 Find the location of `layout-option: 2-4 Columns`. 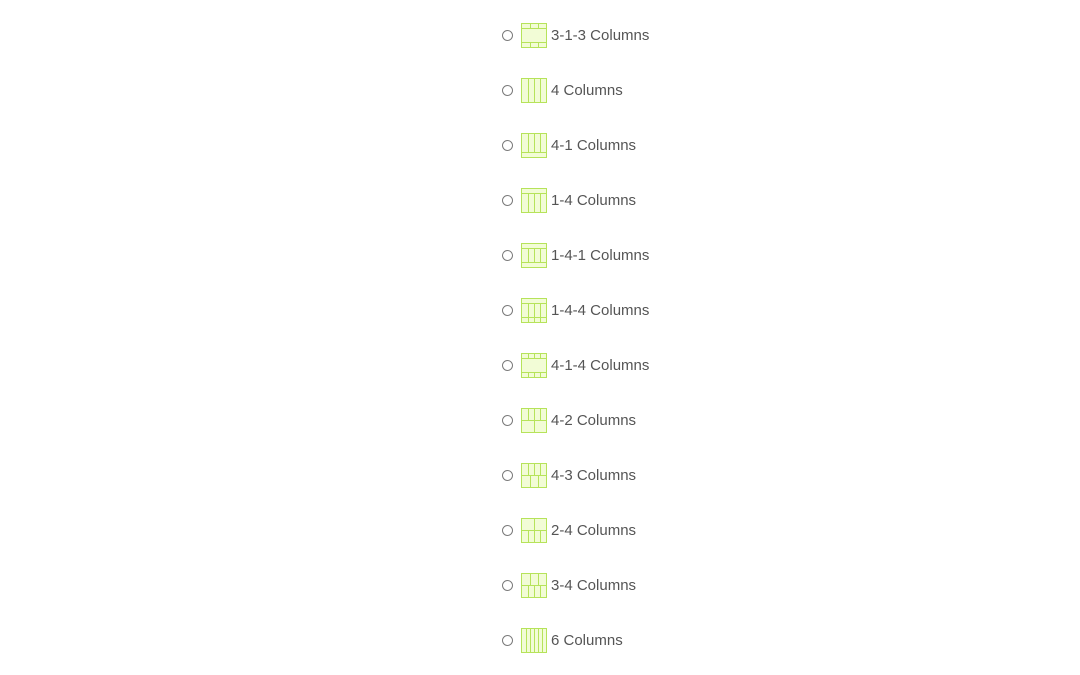

layout-option: 2-4 Columns is located at coordinates (575, 530).